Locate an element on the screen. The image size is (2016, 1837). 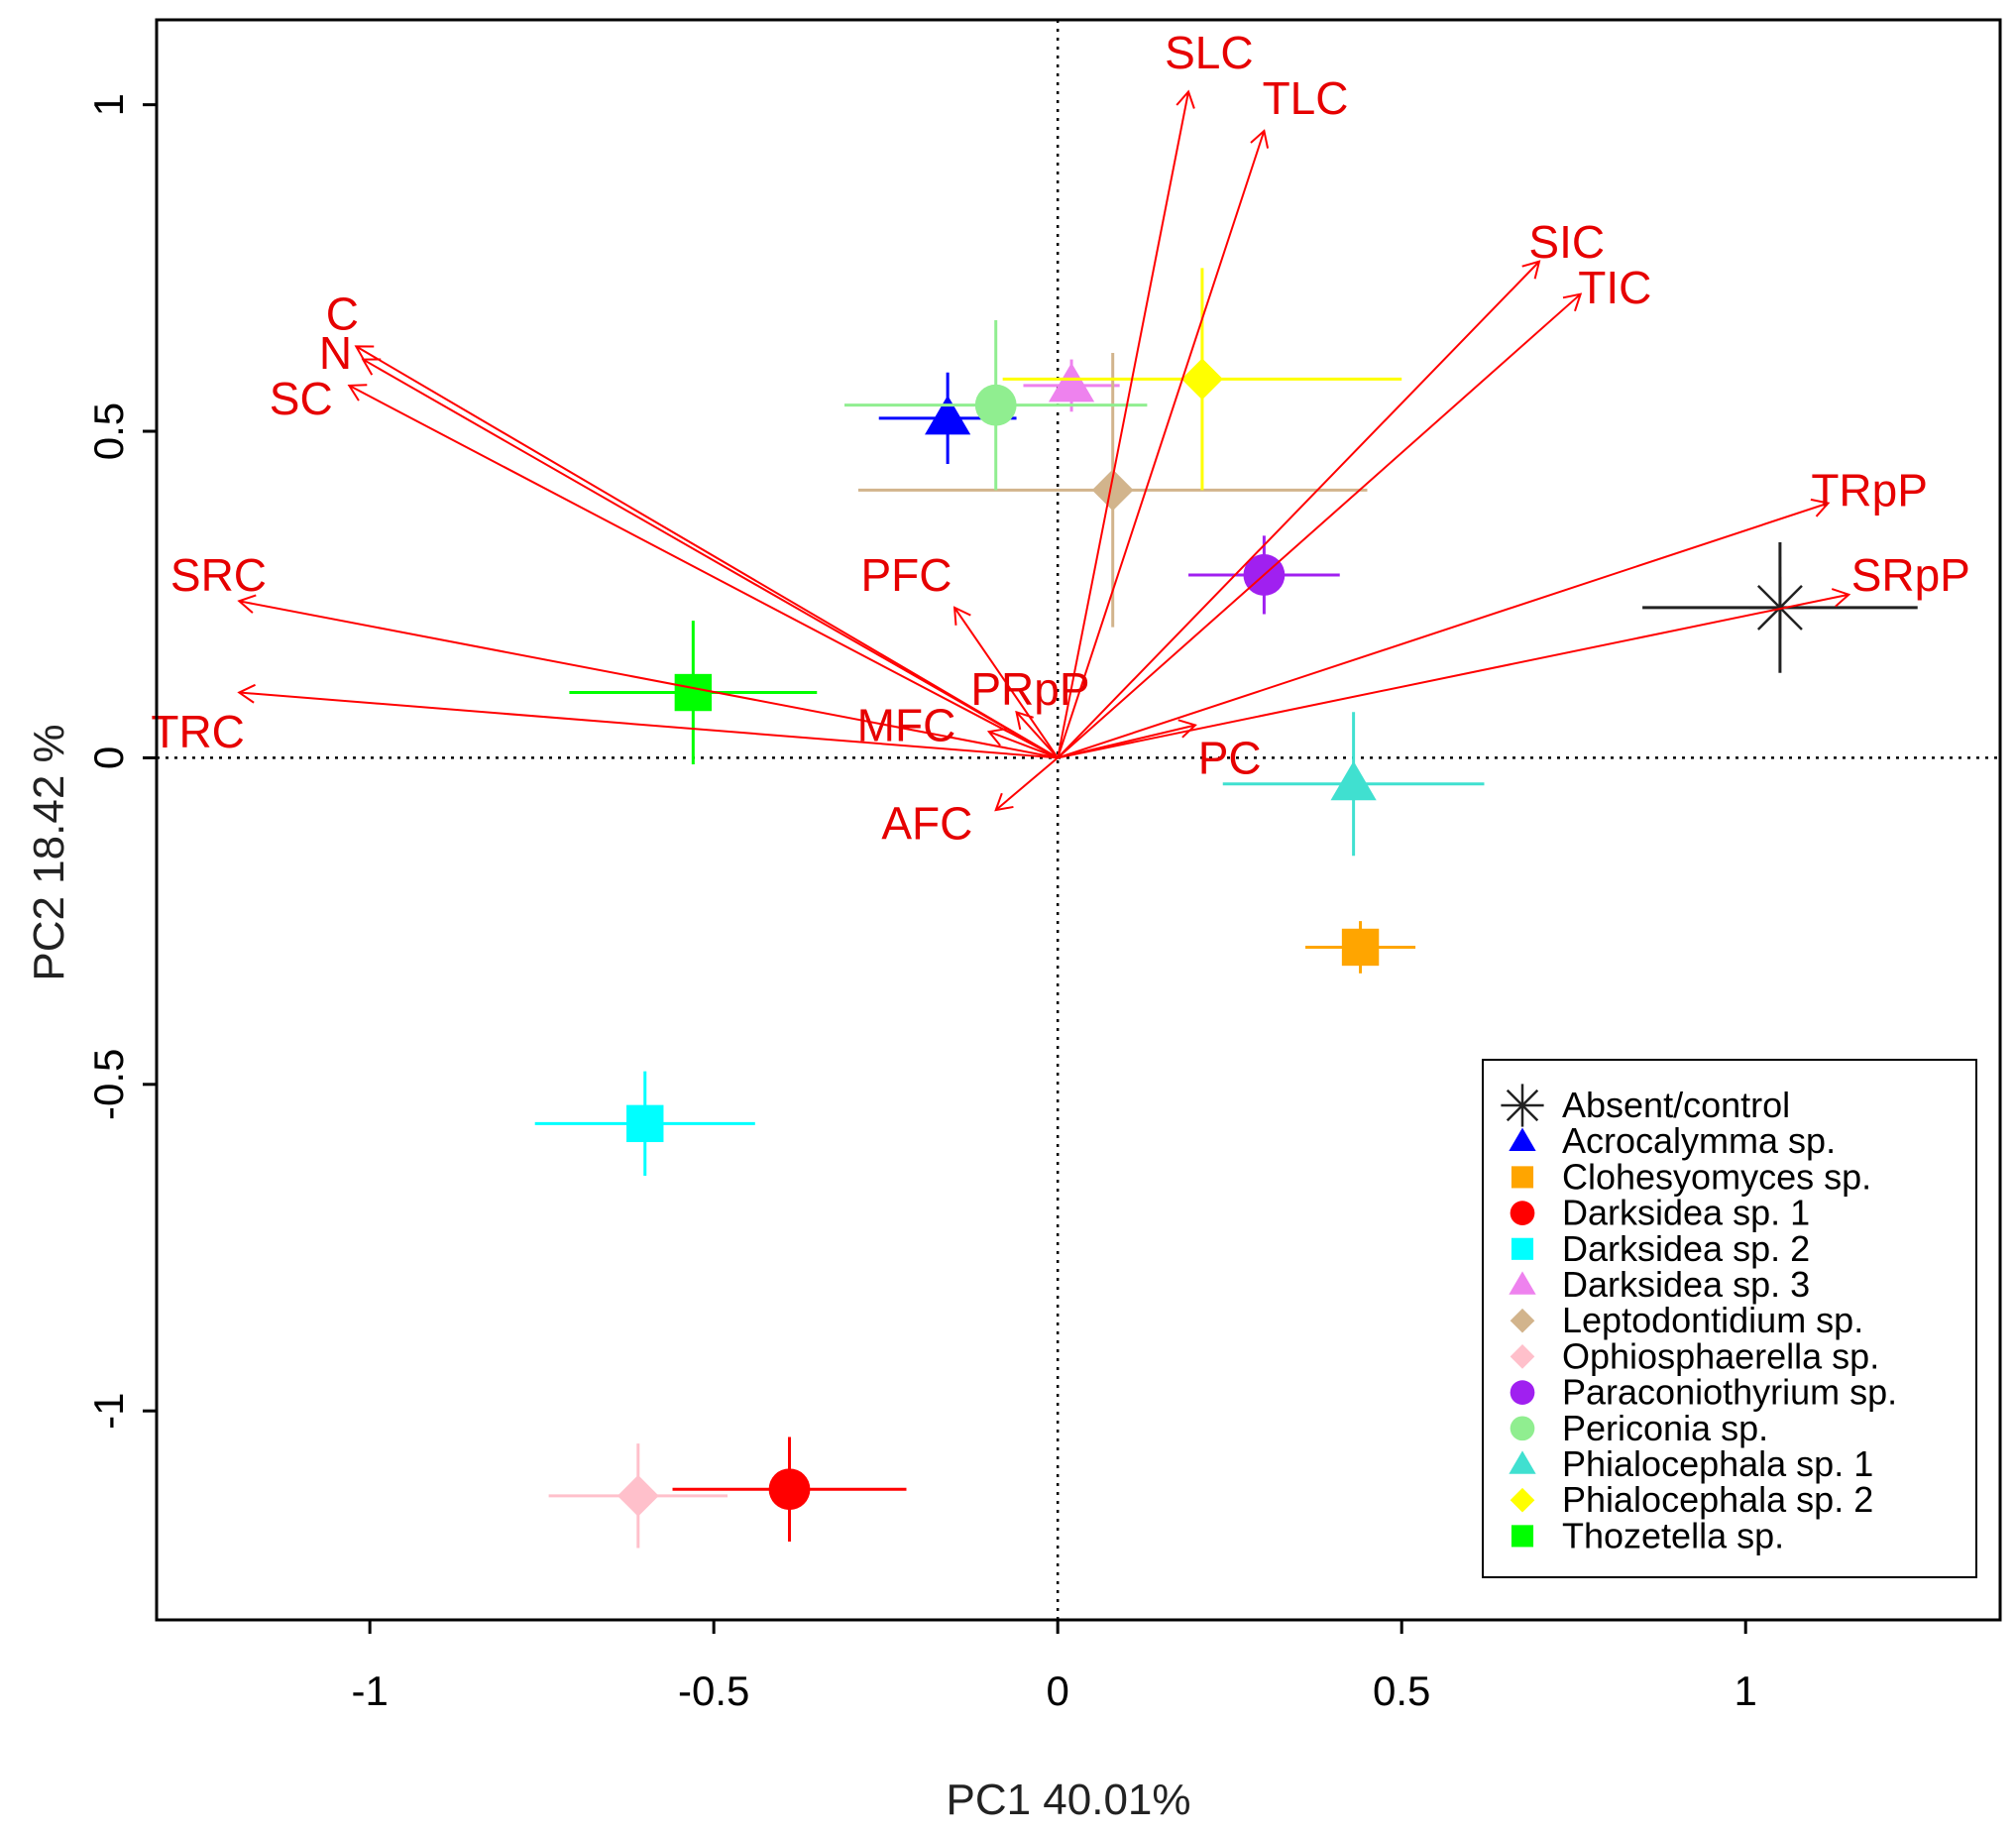
x-tick-label: 0 is located at coordinates (1057, 1690).